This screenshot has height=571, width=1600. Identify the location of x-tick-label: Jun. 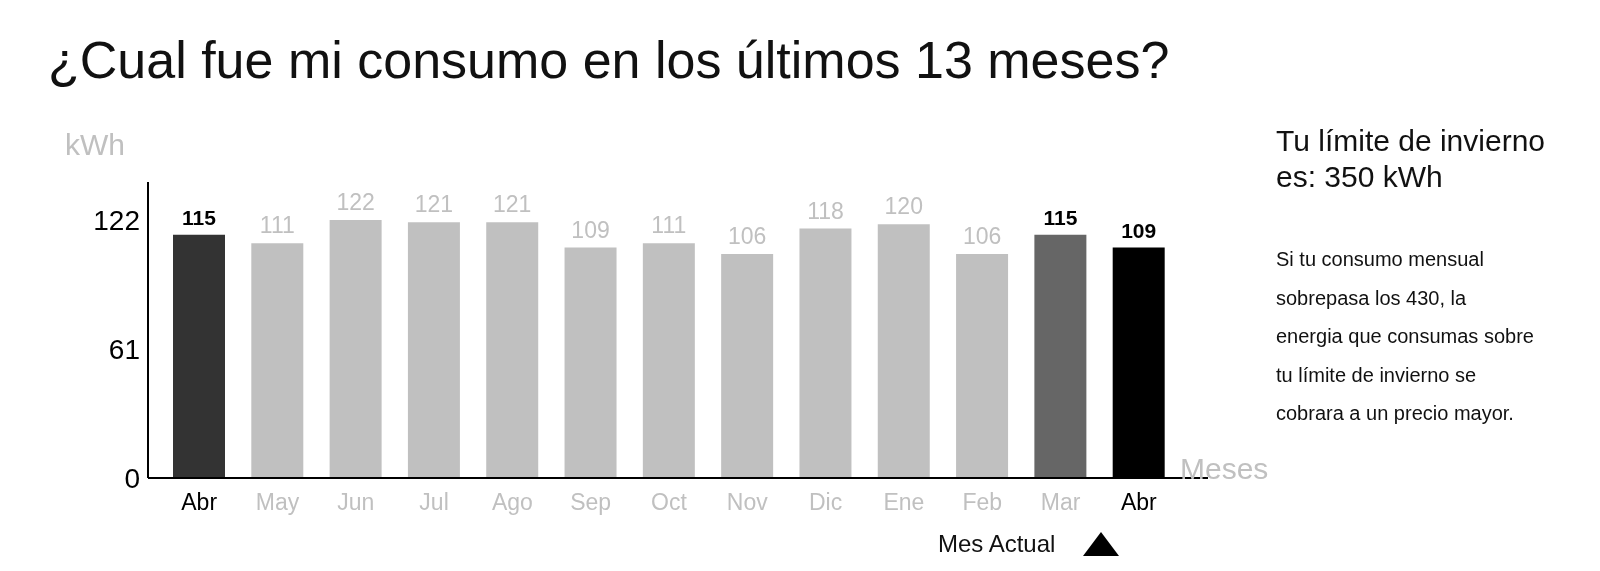
(356, 502).